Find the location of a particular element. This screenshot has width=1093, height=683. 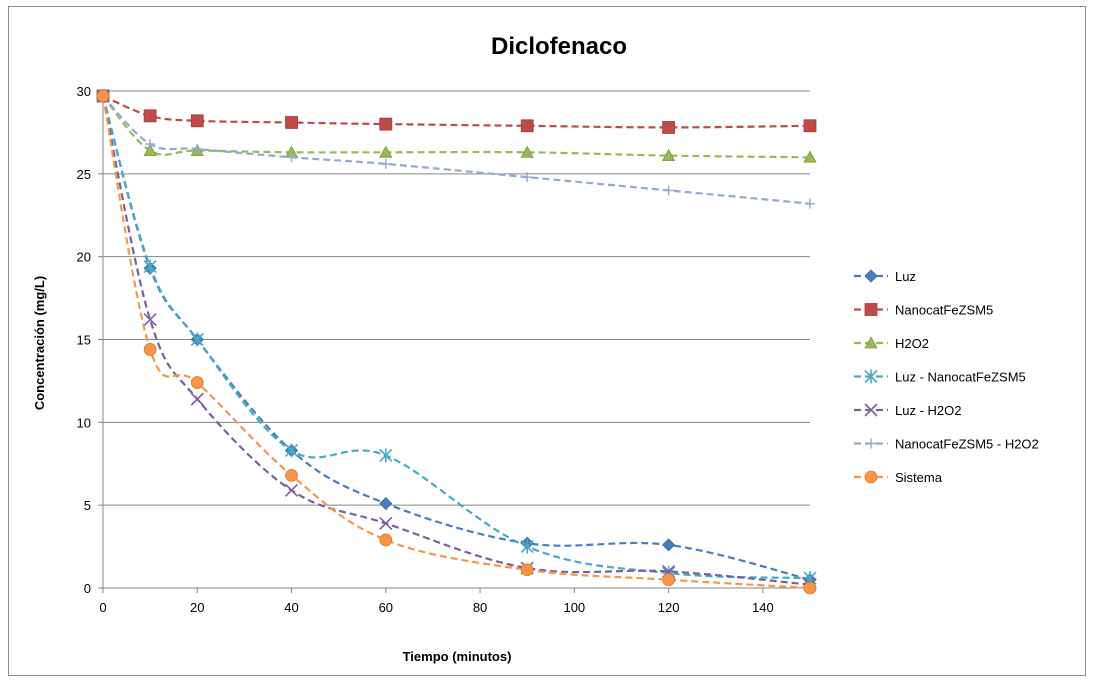

y-tick-labels: 0 5 10 15 20 25 30 is located at coordinates (84, 340).